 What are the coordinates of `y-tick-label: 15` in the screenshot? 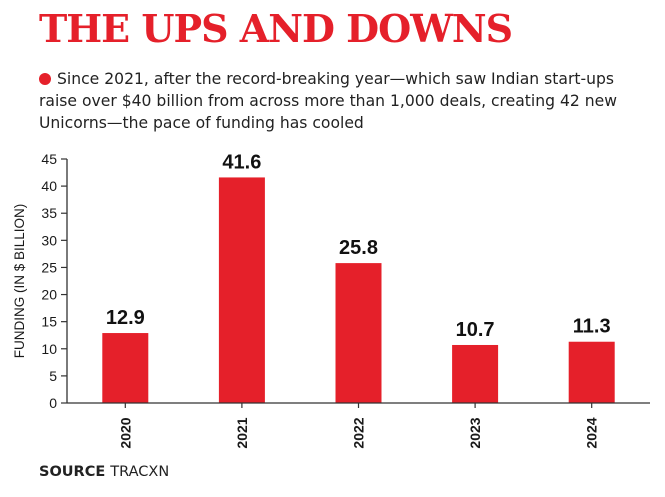 It's located at (49, 322).